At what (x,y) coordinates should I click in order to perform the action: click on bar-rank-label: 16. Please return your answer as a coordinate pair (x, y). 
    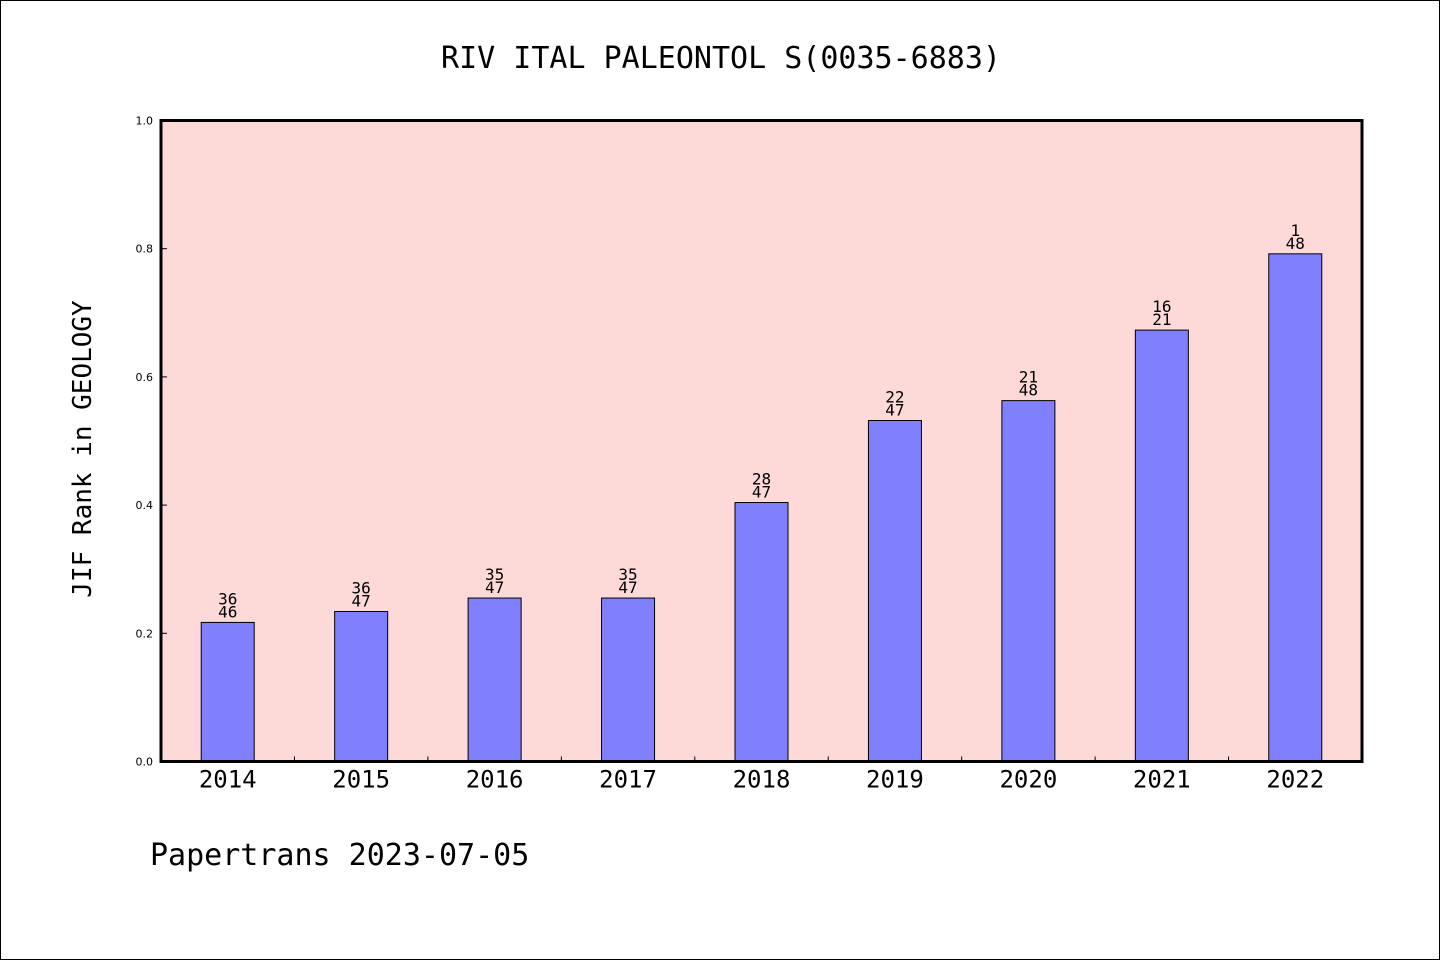
    Looking at the image, I should click on (1161, 306).